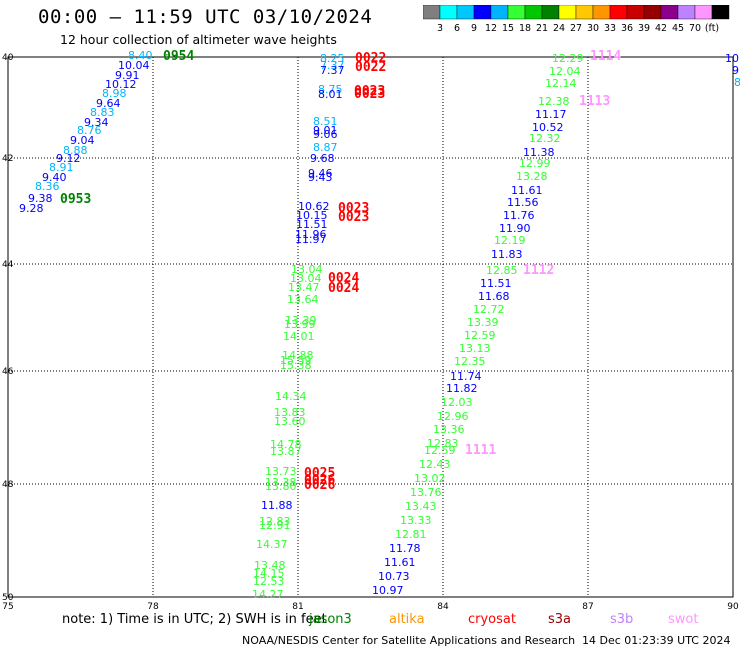 The width and height of the screenshot is (740, 650). I want to click on colorbar-label: 70, so click(695, 28).